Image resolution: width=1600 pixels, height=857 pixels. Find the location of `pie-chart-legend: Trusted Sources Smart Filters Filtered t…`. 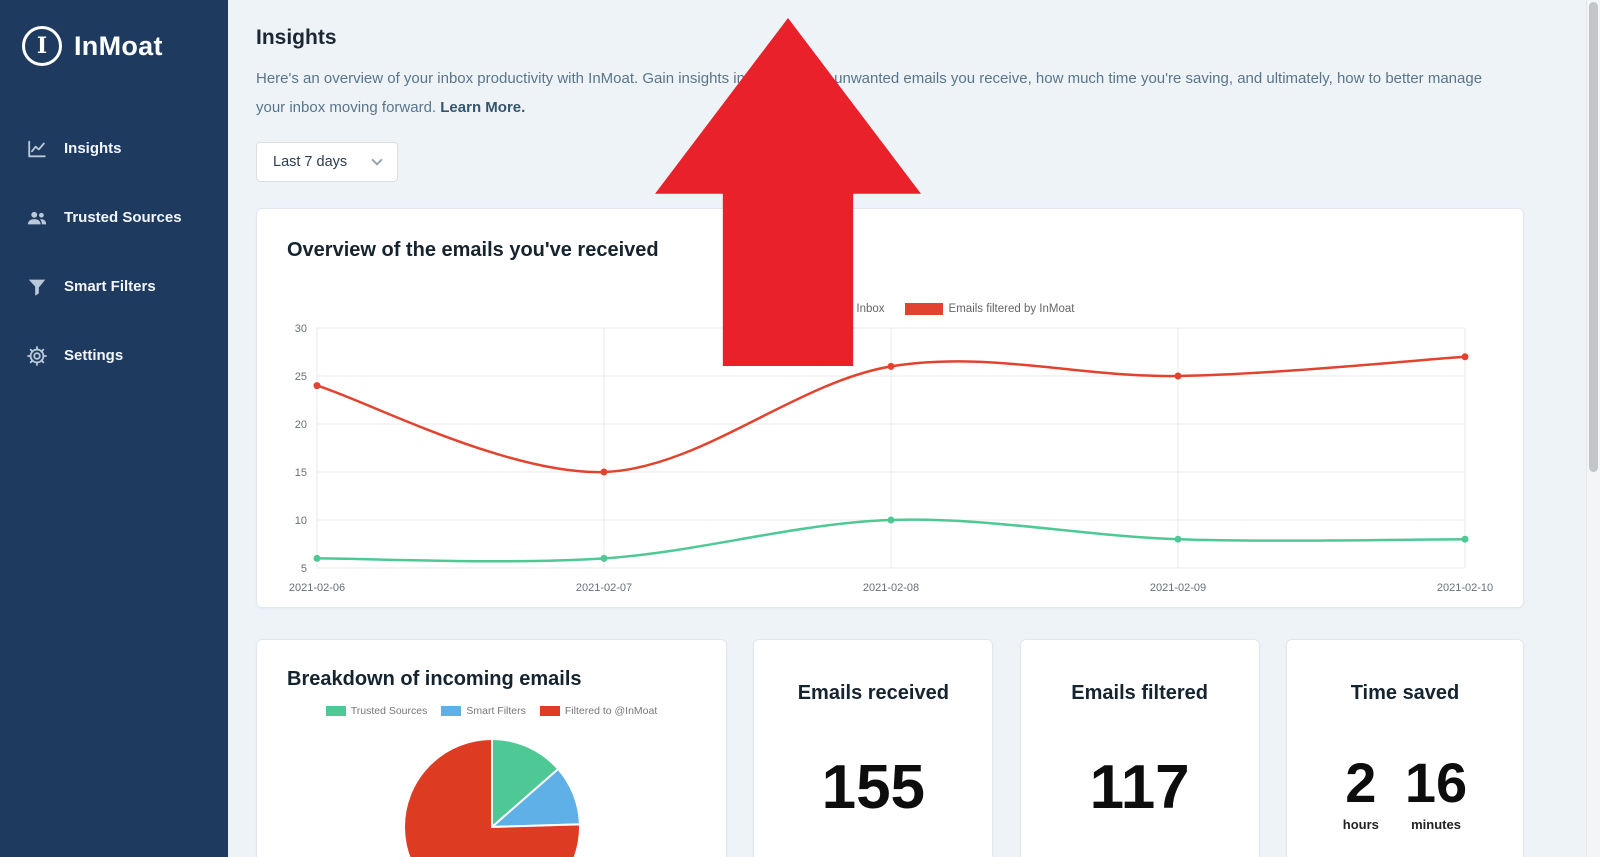

pie-chart-legend: Trusted Sources Smart Filters Filtered t… is located at coordinates (491, 711).